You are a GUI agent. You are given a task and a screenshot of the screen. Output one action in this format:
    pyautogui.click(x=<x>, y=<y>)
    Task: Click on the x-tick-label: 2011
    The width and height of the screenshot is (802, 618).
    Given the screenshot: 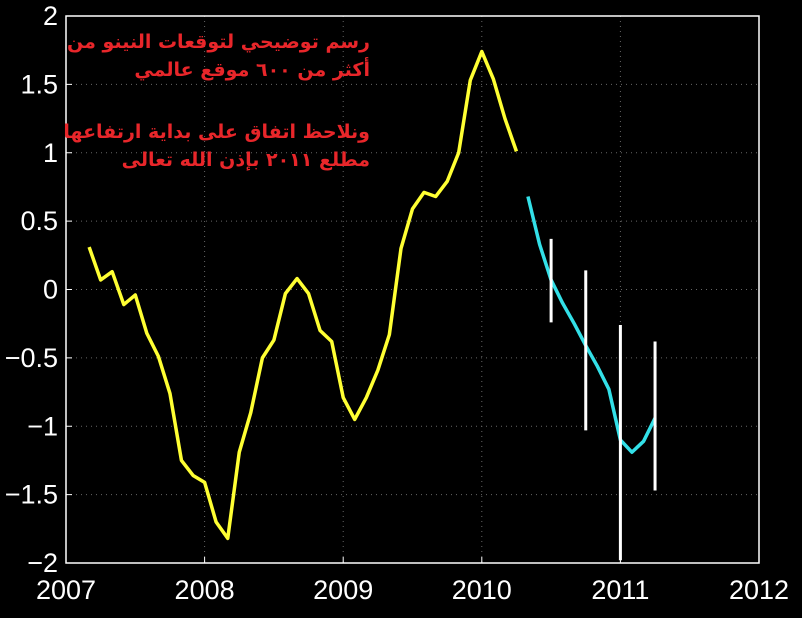 What is the action you would take?
    pyautogui.click(x=620, y=590)
    